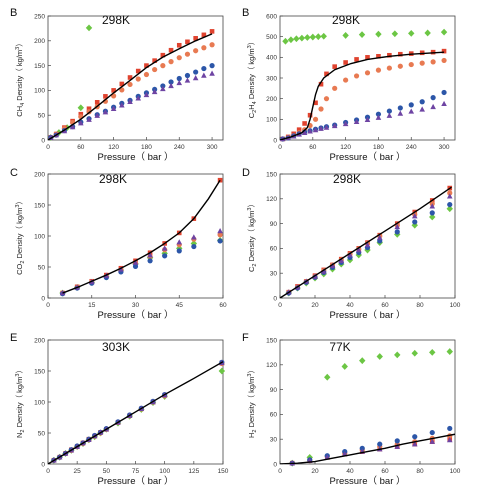  I want to click on y-axis-label: CH4 Density（ kg/m3）, so click(20, 77).